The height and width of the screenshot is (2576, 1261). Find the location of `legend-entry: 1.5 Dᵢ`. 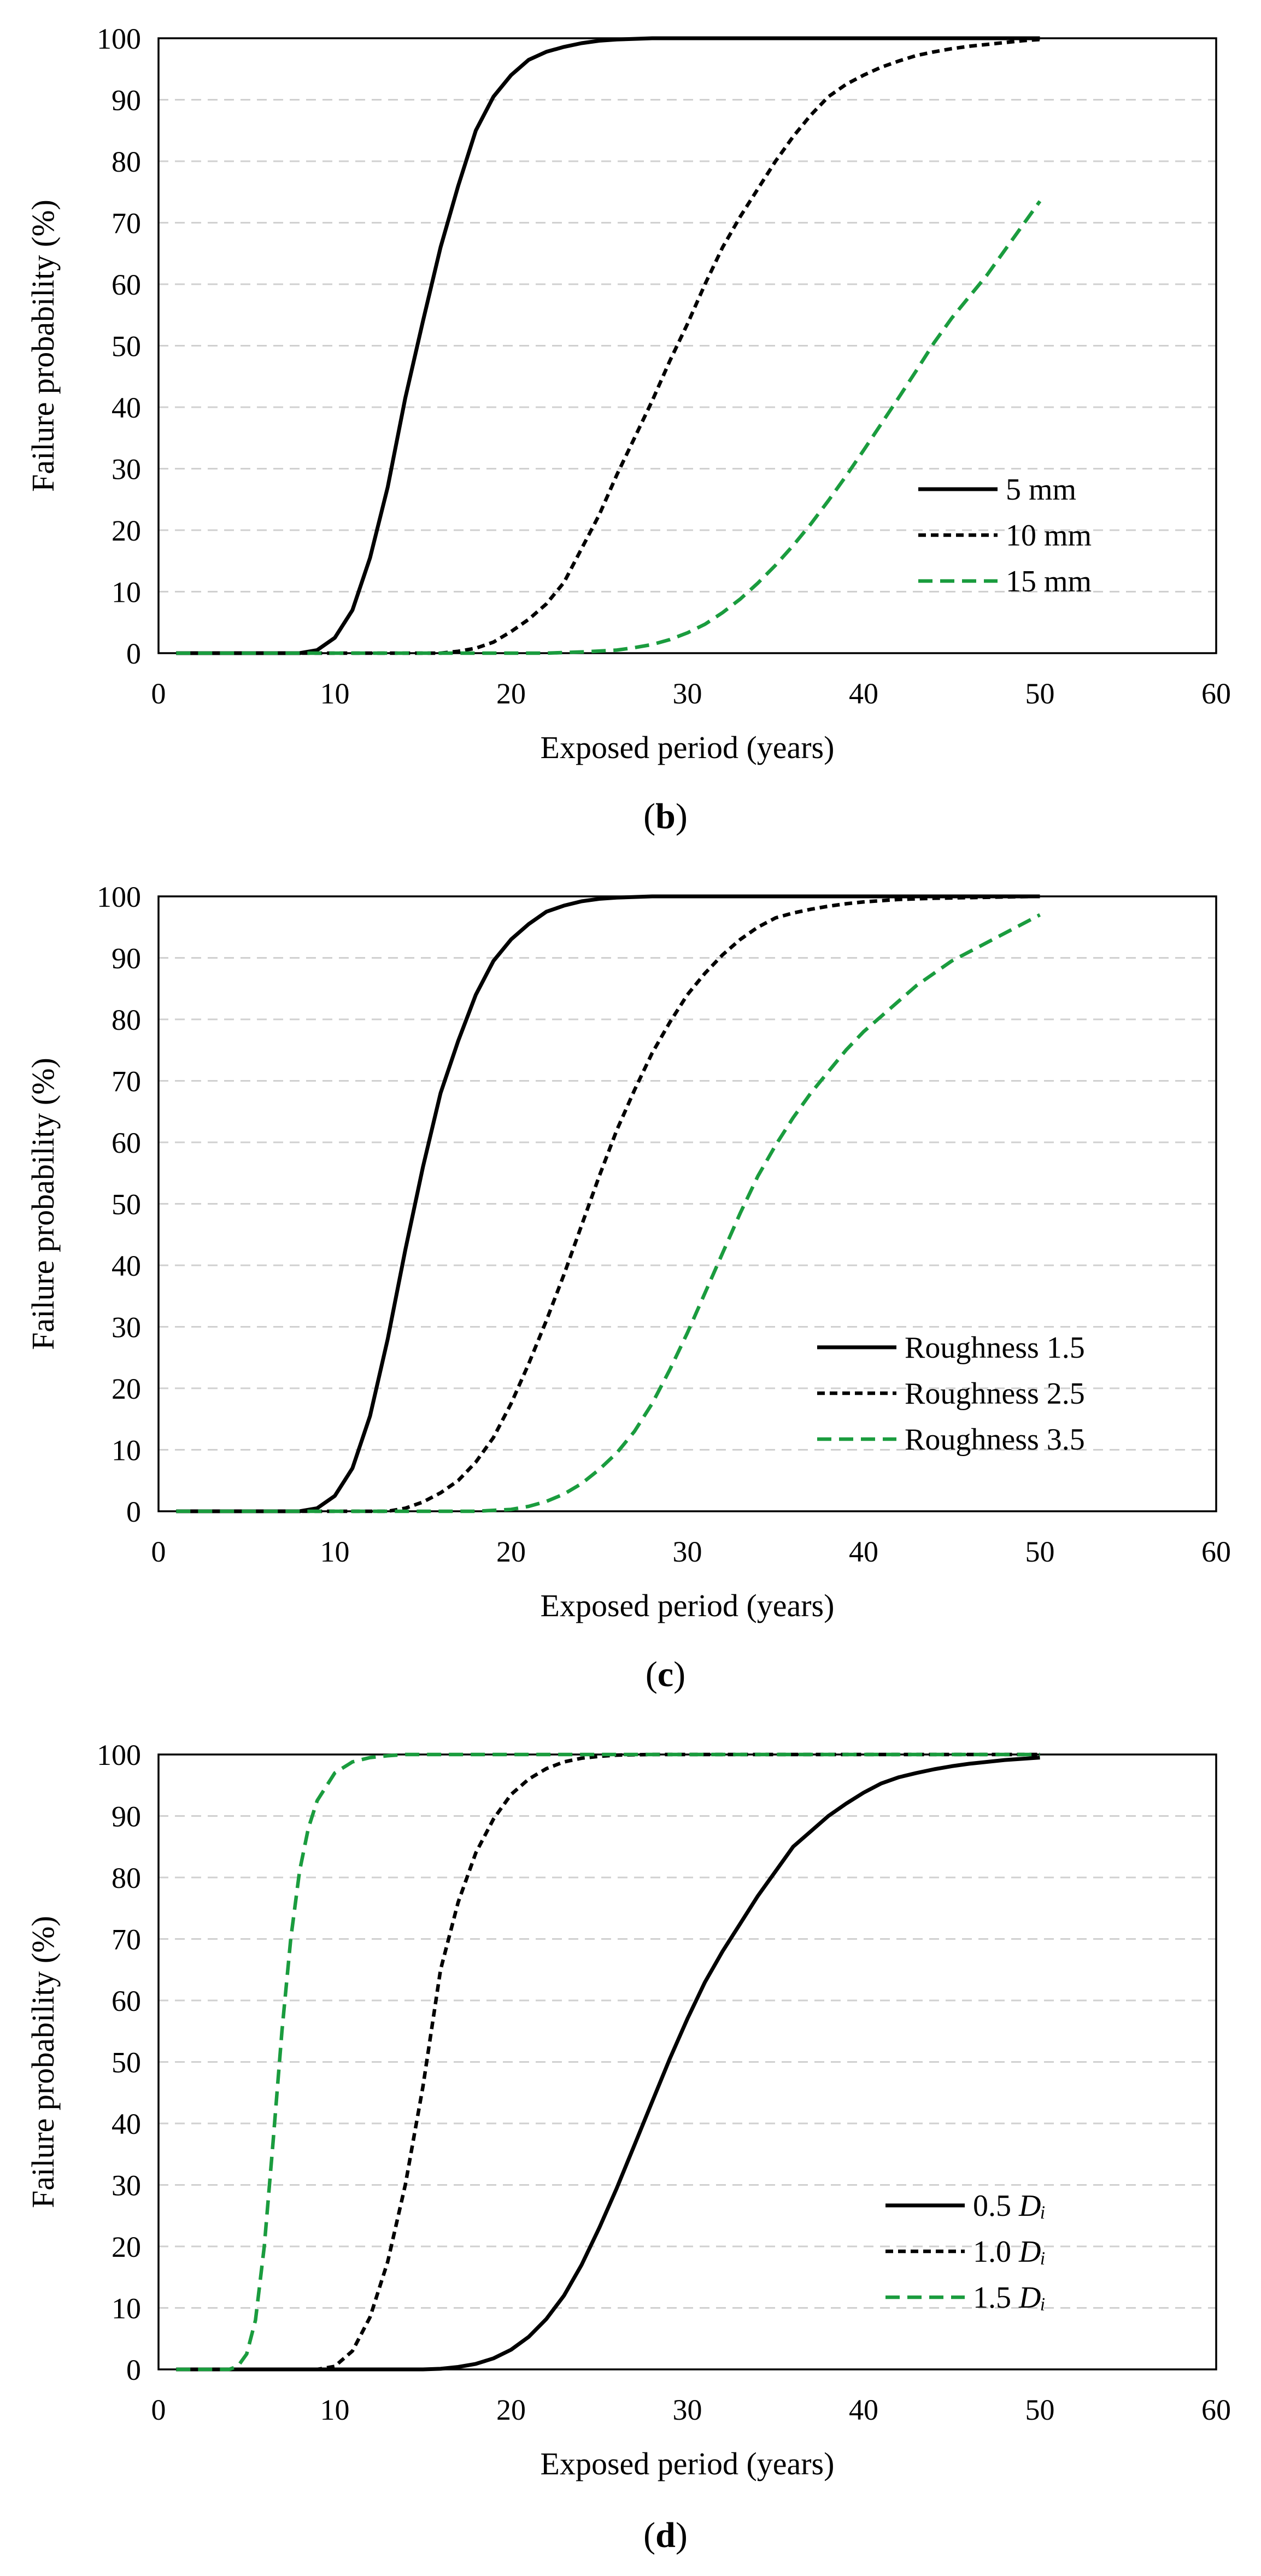

legend-entry: 1.5 Dᵢ is located at coordinates (1009, 2298).